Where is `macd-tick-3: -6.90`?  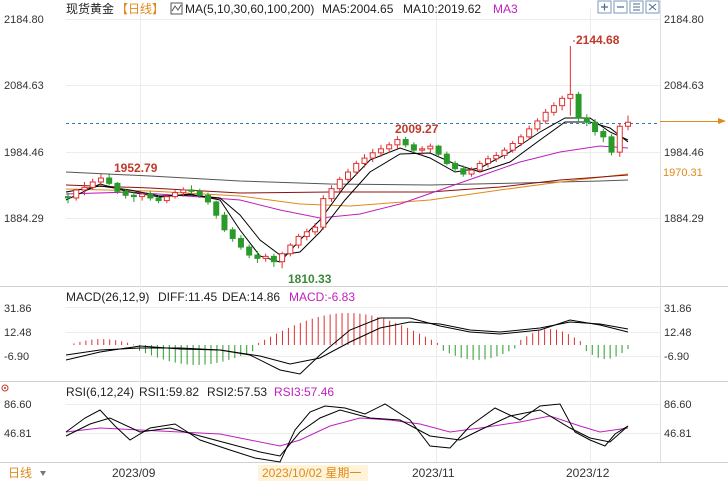
macd-tick-3: -6.90 is located at coordinates (676, 357).